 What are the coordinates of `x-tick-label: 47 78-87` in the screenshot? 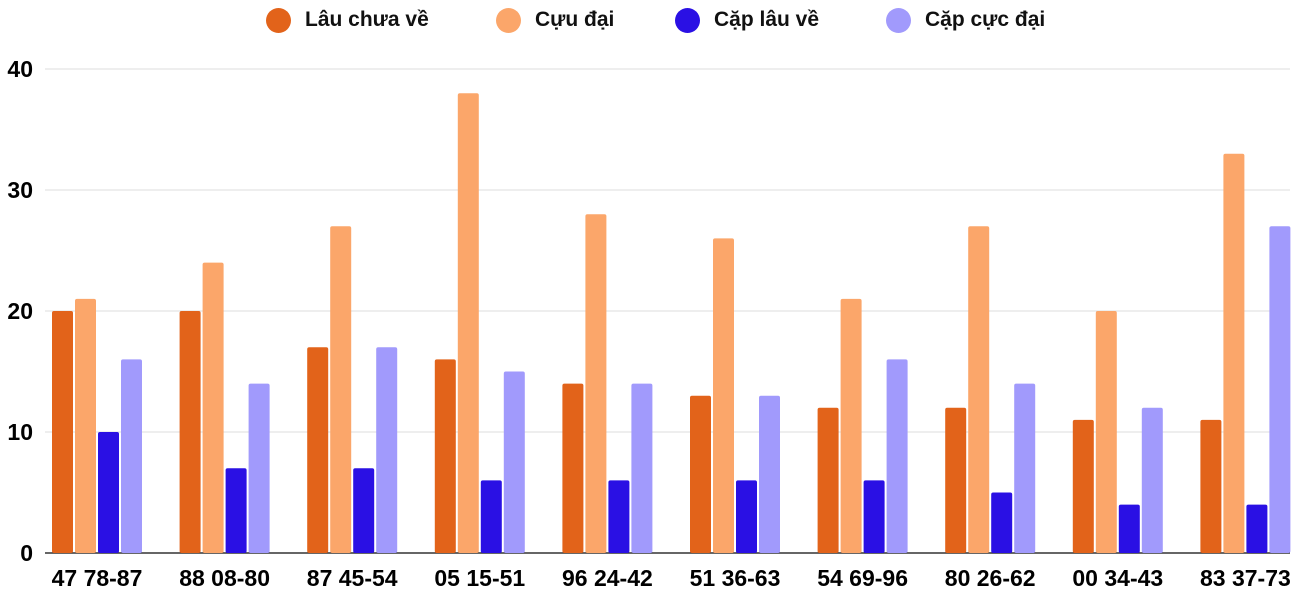 It's located at (97, 578).